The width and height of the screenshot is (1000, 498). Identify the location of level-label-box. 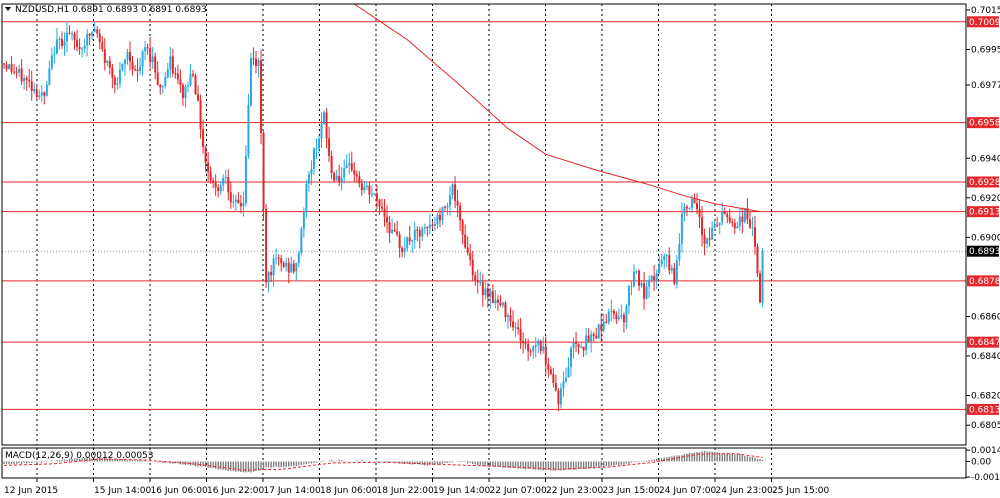
(983, 281).